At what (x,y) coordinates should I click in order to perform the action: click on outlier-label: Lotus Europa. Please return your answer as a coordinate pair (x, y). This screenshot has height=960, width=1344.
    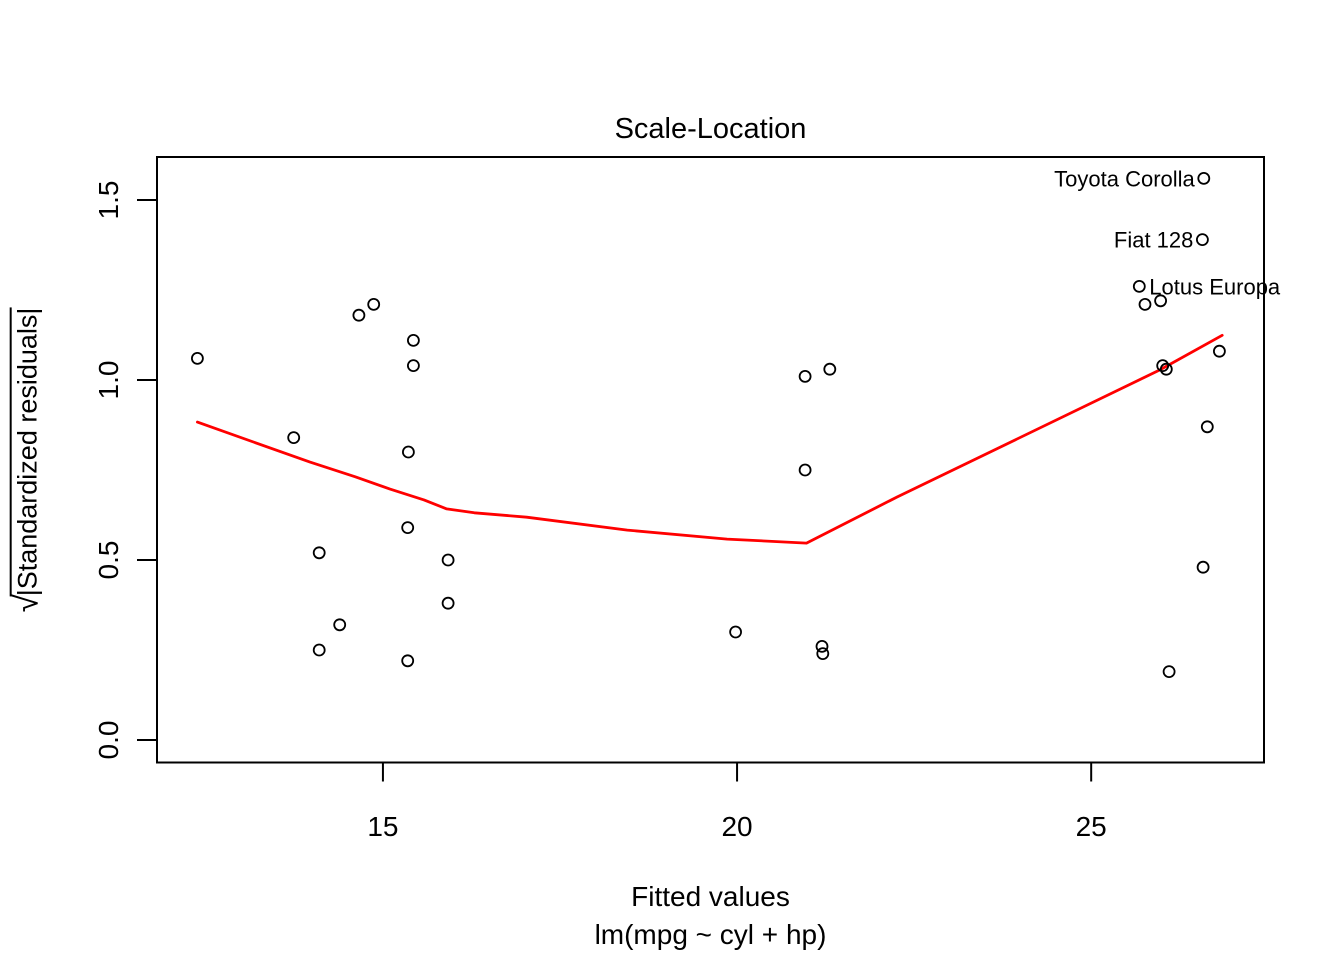
    Looking at the image, I should click on (1215, 286).